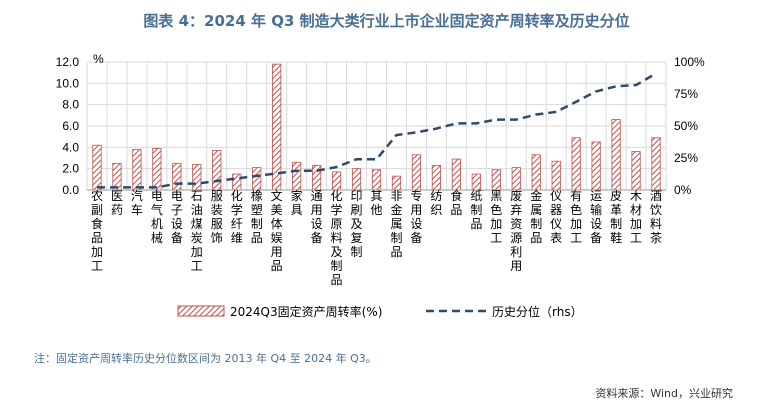 The height and width of the screenshot is (412, 773). What do you see at coordinates (70, 190) in the screenshot?
I see `y-tick-label: 0.0` at bounding box center [70, 190].